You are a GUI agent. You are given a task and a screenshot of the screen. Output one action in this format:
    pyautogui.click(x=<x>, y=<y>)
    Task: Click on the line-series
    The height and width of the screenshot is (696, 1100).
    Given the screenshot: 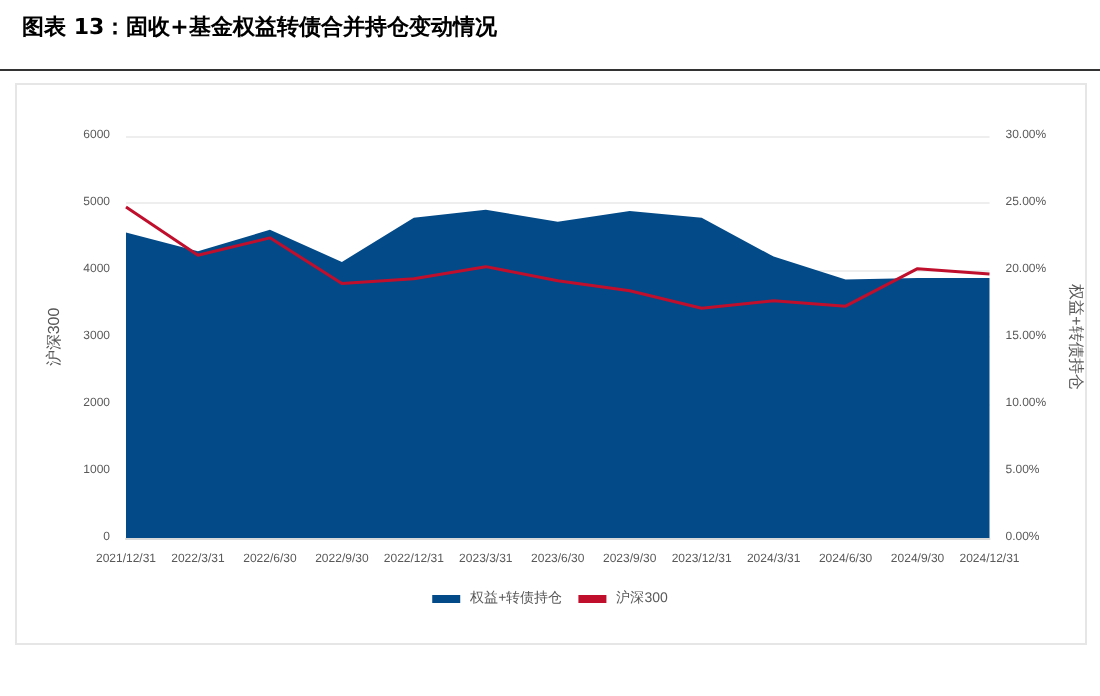 What is the action you would take?
    pyautogui.click(x=557, y=257)
    